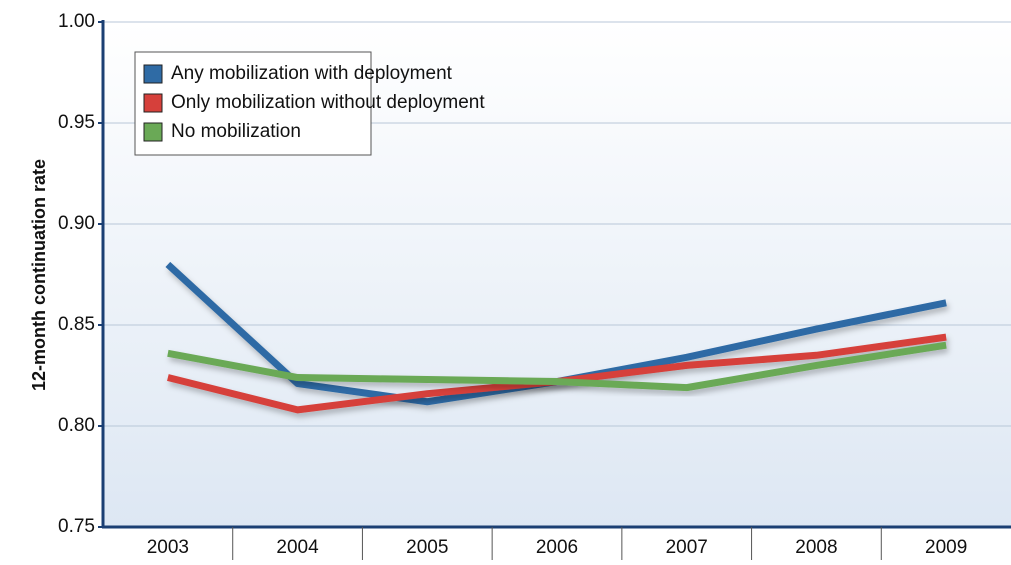  Describe the element at coordinates (297, 547) in the screenshot. I see `x-tick-label: 2004` at that location.